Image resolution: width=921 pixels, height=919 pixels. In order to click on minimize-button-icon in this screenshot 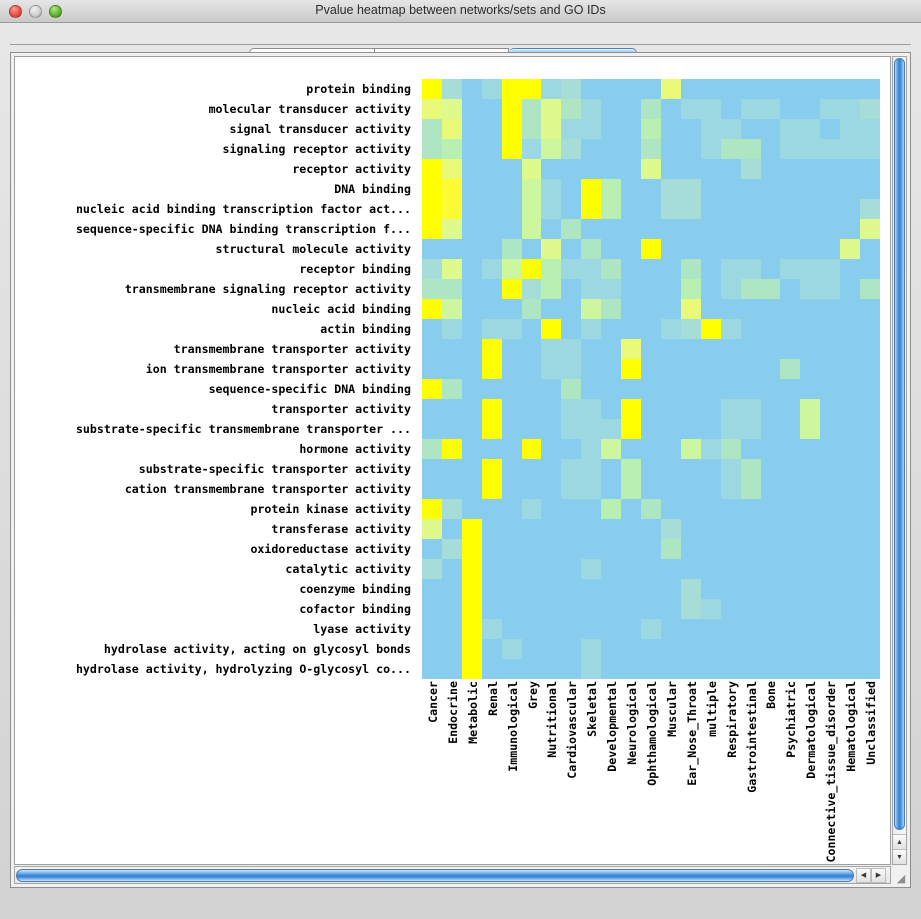, I will do `click(35, 11)`.